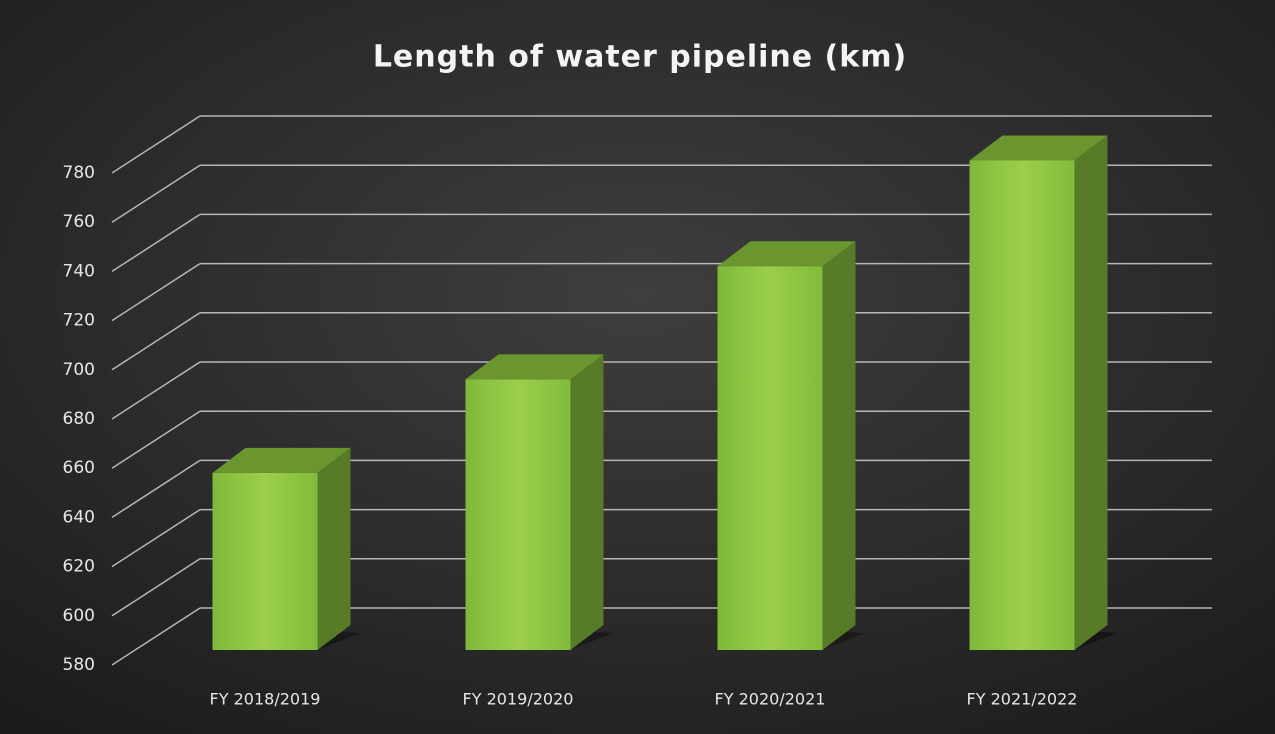 This screenshot has width=1275, height=734. I want to click on y-tick-label: 720, so click(79, 321).